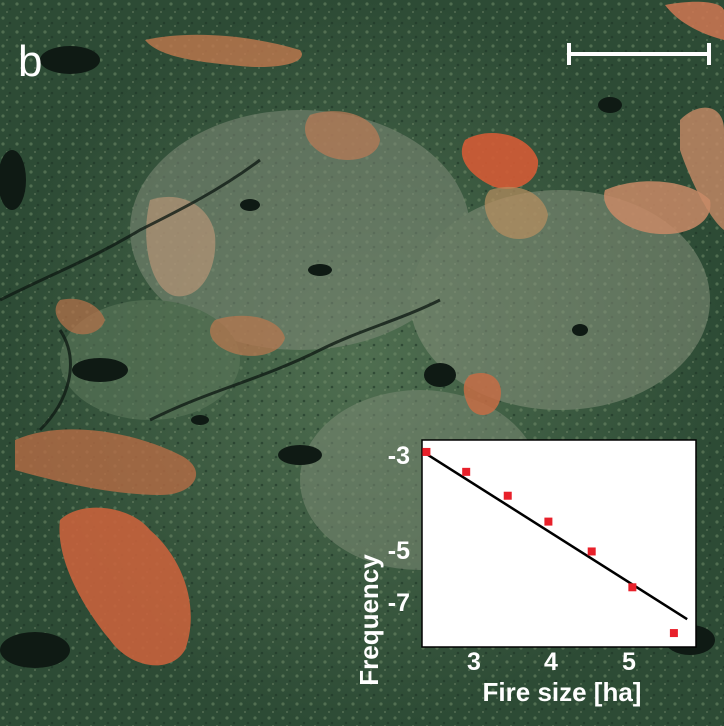  Describe the element at coordinates (474, 662) in the screenshot. I see `x-tick-label: 3` at that location.